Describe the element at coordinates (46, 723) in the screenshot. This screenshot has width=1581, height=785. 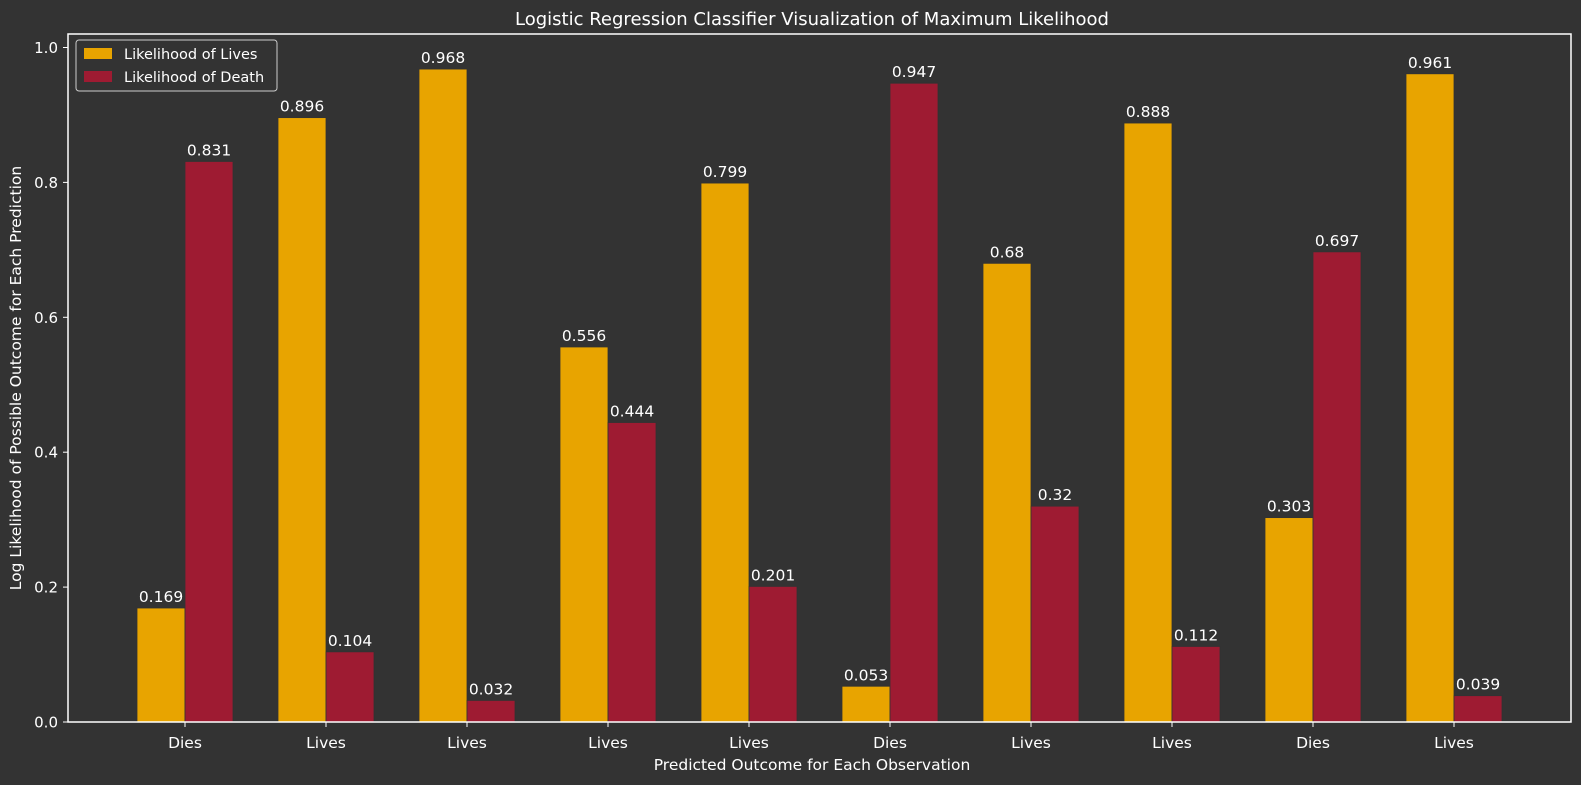
I see `y-tick-label: 0.0` at that location.